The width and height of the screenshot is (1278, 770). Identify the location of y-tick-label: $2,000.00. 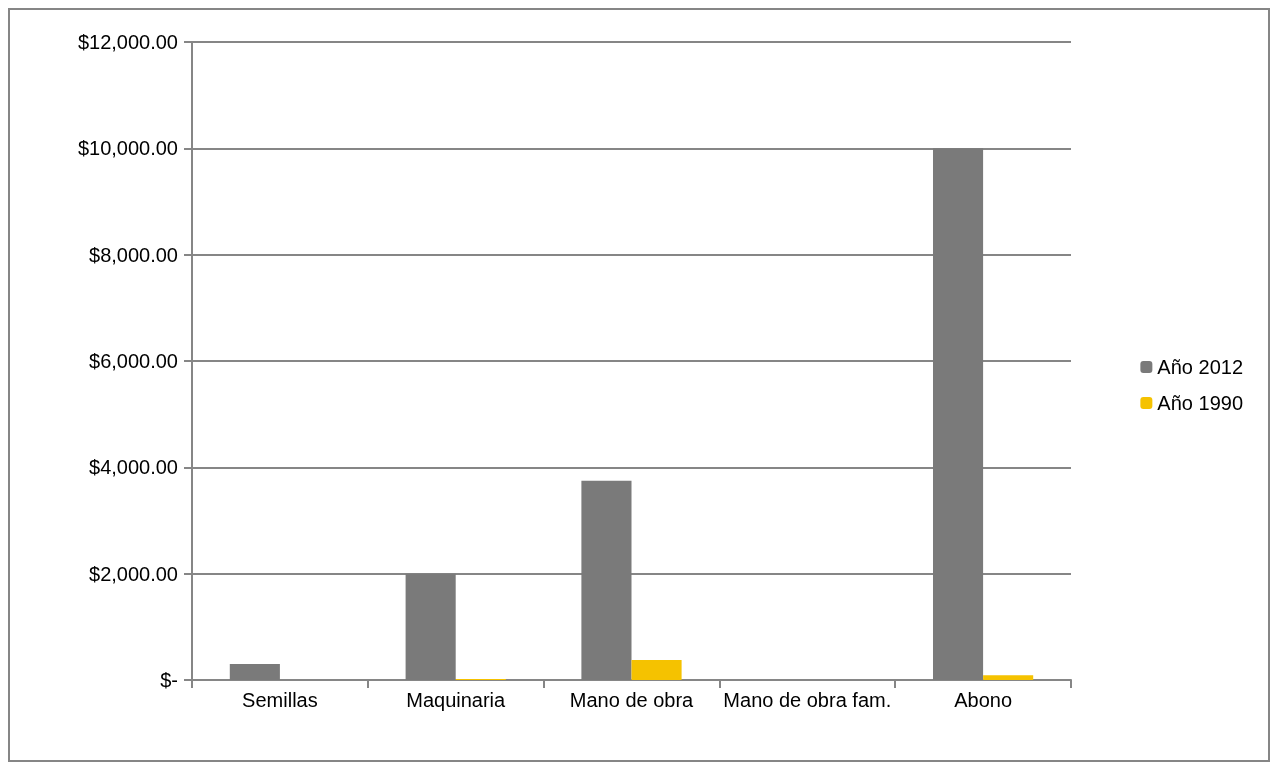
(133, 573).